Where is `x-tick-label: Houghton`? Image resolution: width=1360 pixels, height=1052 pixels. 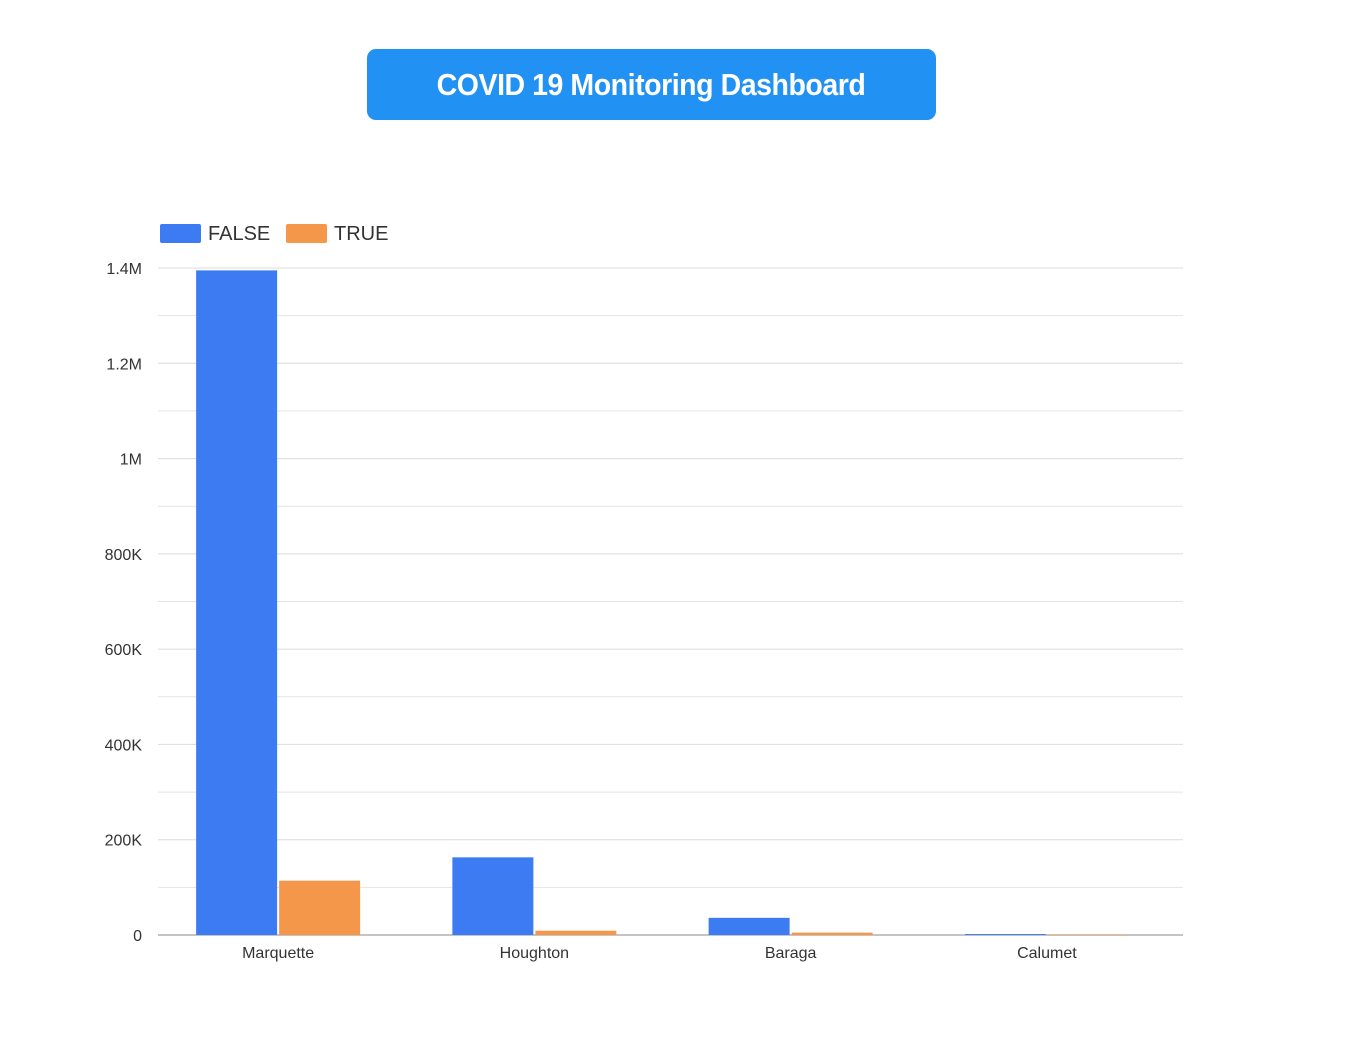 x-tick-label: Houghton is located at coordinates (534, 953).